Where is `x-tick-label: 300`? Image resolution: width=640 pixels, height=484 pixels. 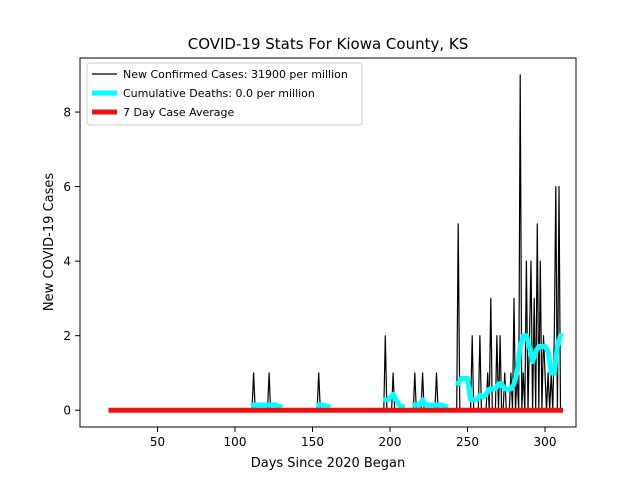 x-tick-label: 300 is located at coordinates (545, 442).